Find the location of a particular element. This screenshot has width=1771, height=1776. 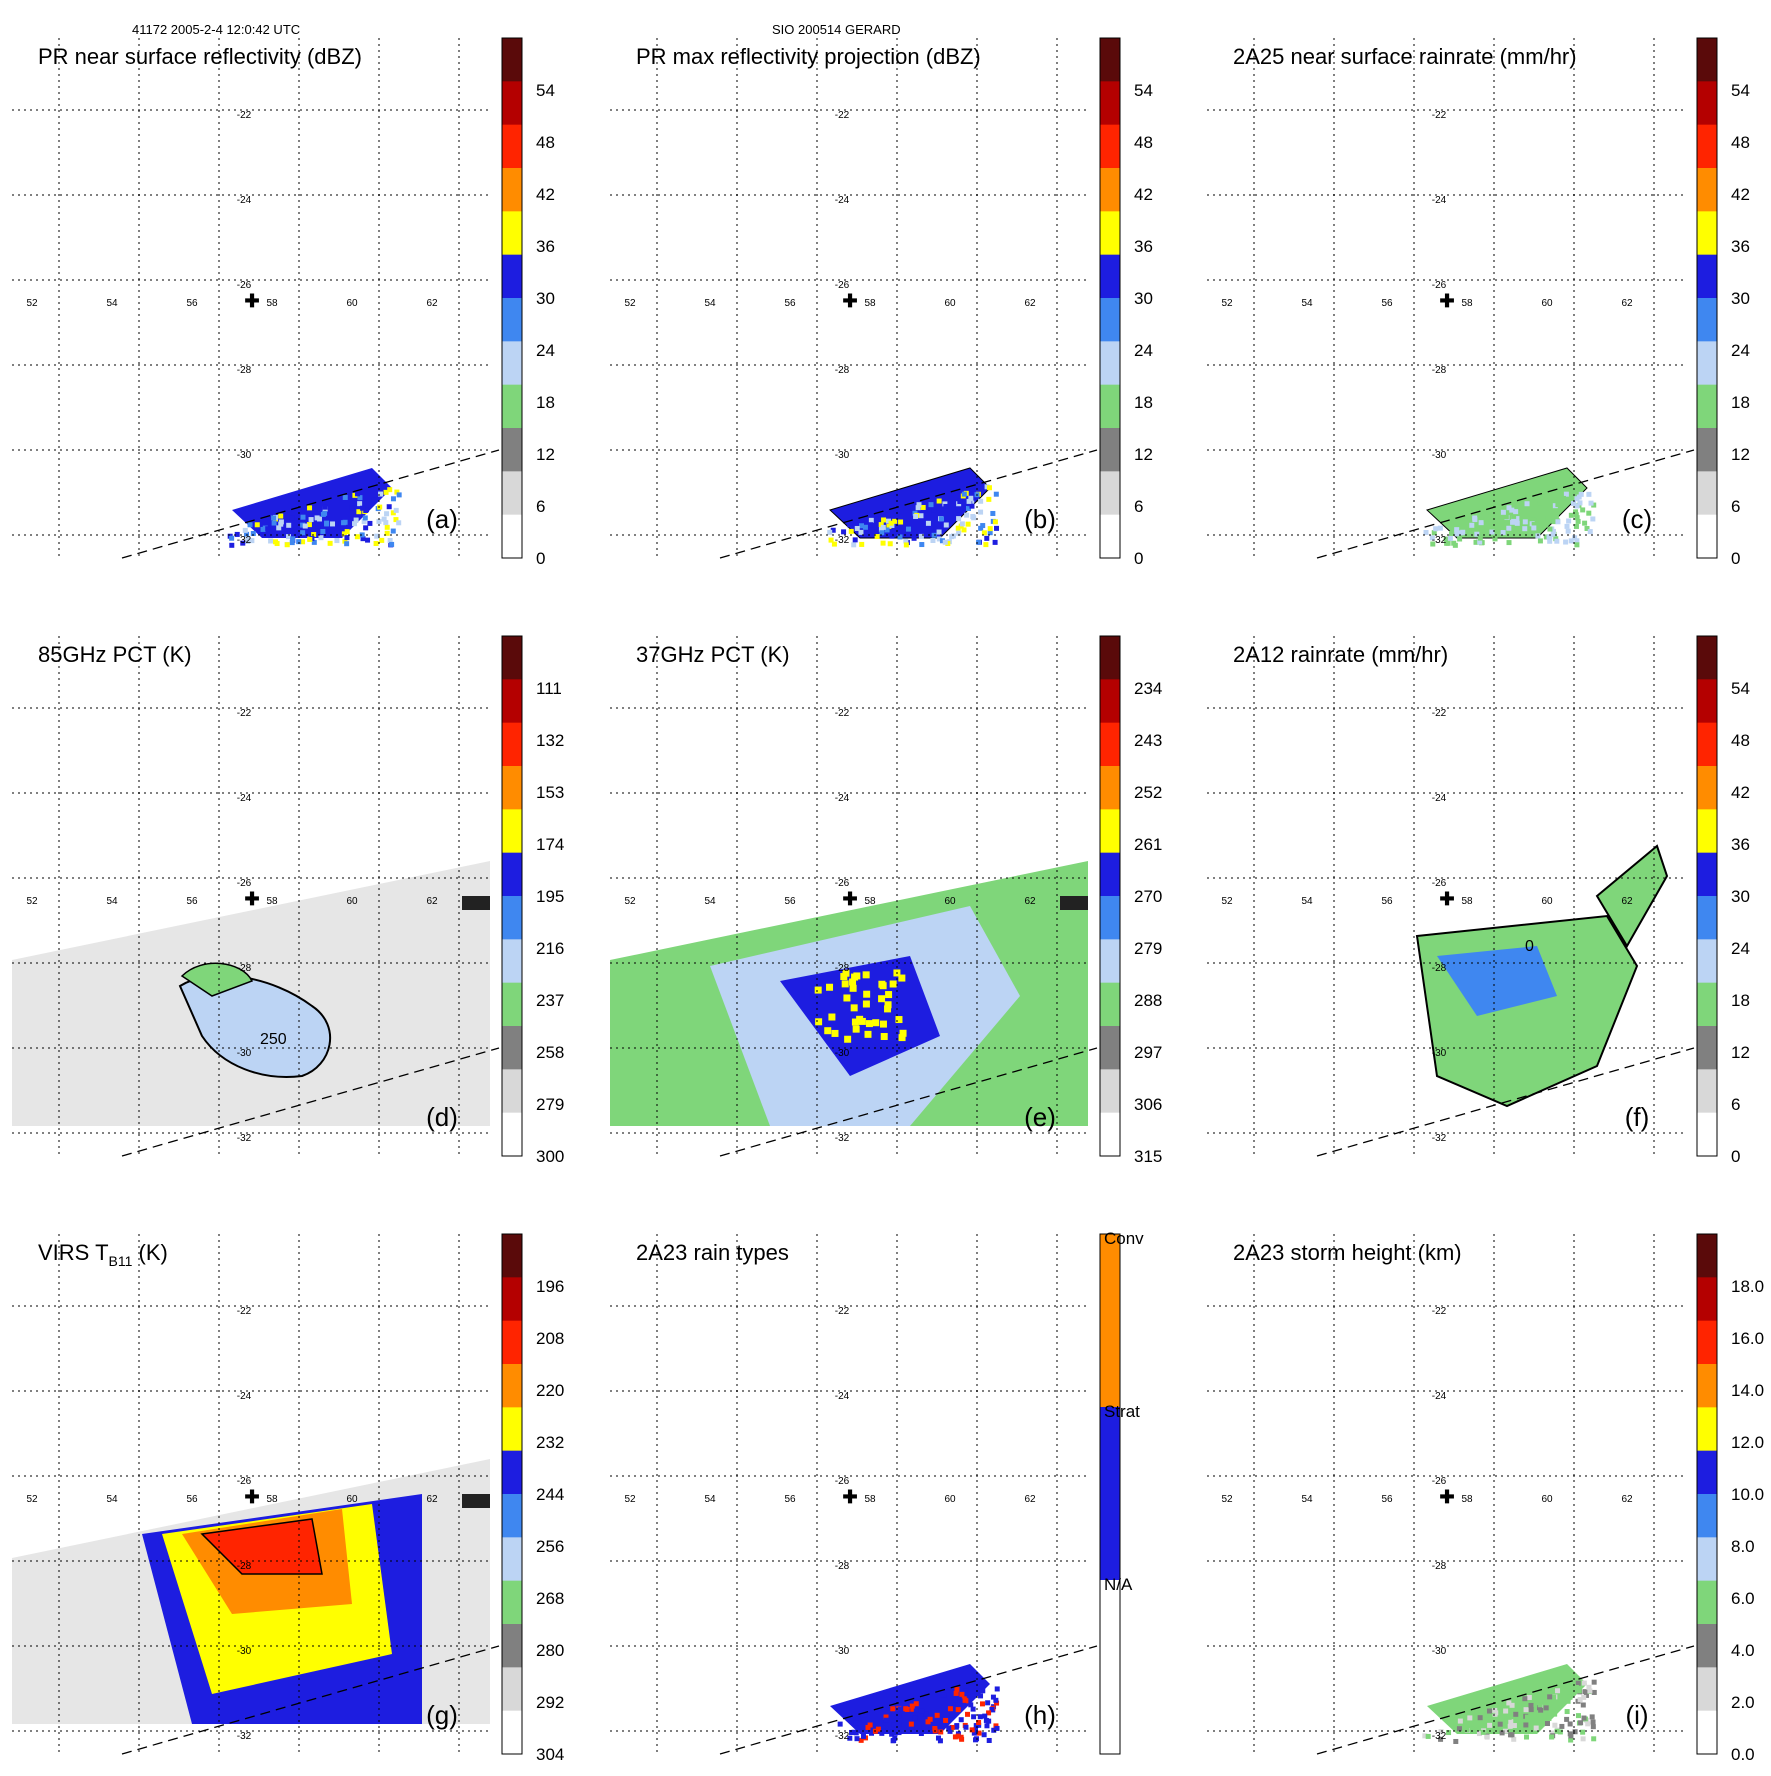

colorbar-cat-h-1: Strat is located at coordinates (1122, 1411).